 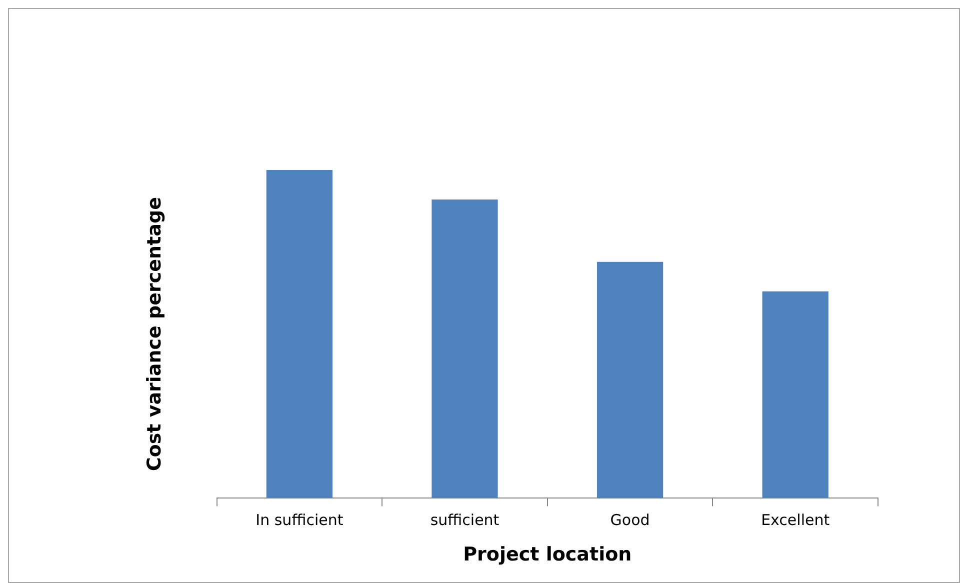 I want to click on x-tick-label: Excellent, so click(x=795, y=520).